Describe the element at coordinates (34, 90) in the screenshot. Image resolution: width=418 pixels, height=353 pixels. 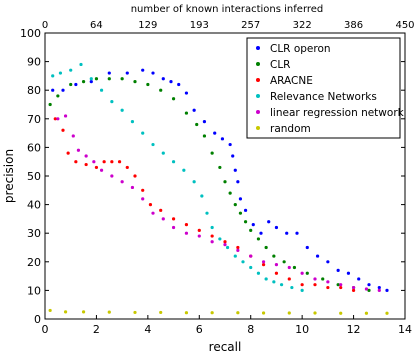
I see `y-tick-label: 80` at that location.